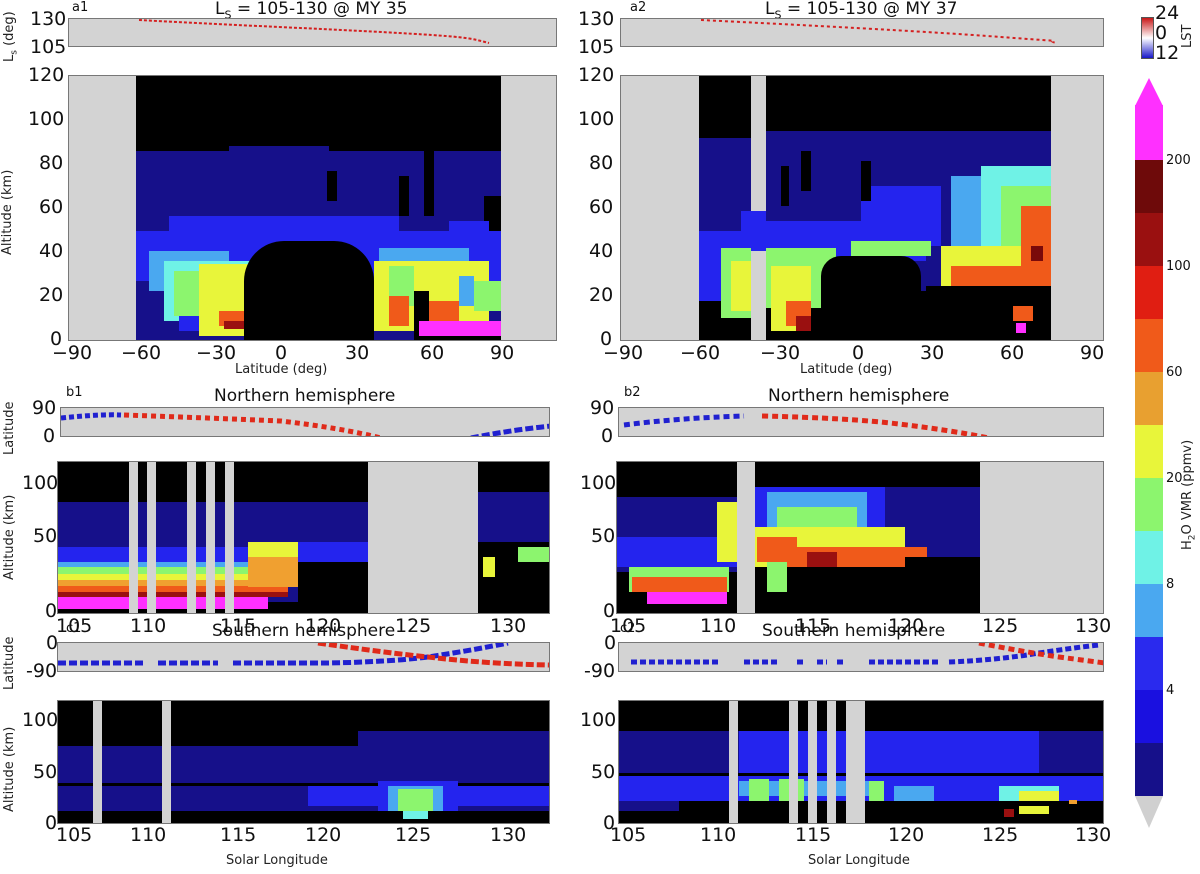 The width and height of the screenshot is (1200, 874). What do you see at coordinates (1178, 266) in the screenshot?
I see `vmr-tick: 100` at bounding box center [1178, 266].